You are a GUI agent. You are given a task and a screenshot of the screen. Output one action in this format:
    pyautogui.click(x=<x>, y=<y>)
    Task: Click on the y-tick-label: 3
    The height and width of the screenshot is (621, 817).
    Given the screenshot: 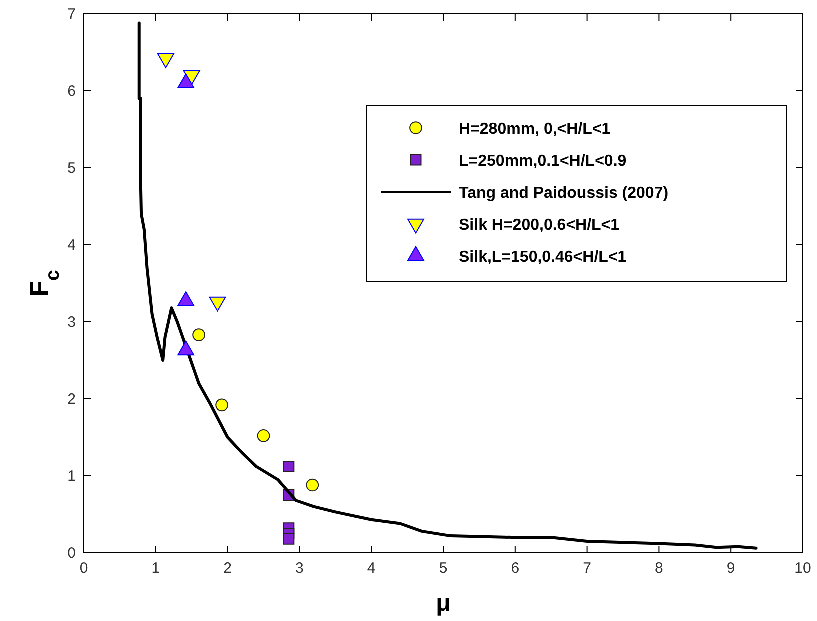 What is the action you would take?
    pyautogui.click(x=72, y=322)
    